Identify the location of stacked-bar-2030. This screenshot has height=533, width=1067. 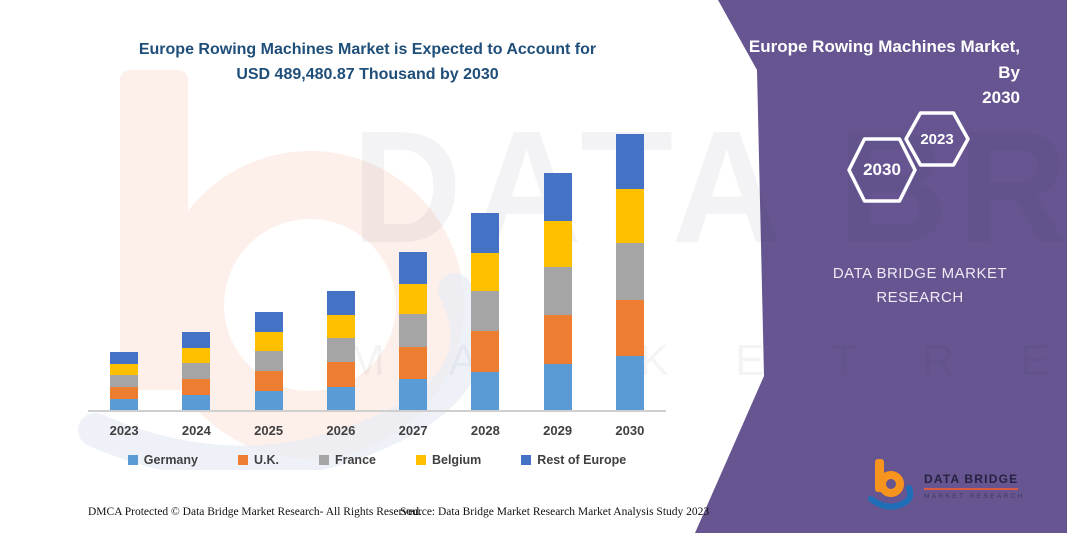
(629, 272).